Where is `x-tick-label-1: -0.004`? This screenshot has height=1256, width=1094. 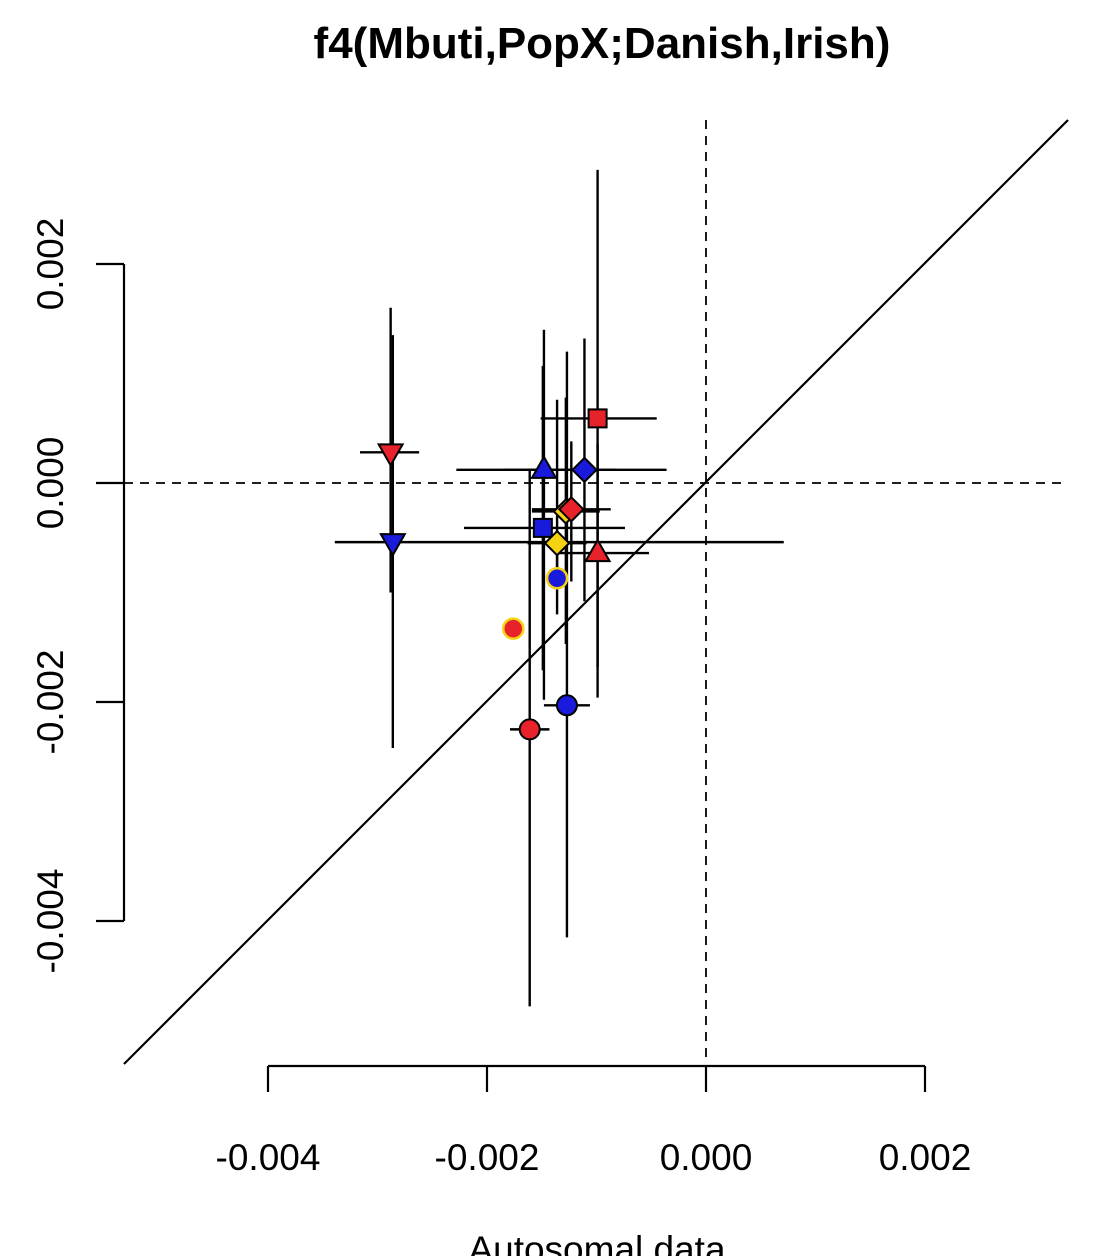 x-tick-label-1: -0.004 is located at coordinates (268, 1157).